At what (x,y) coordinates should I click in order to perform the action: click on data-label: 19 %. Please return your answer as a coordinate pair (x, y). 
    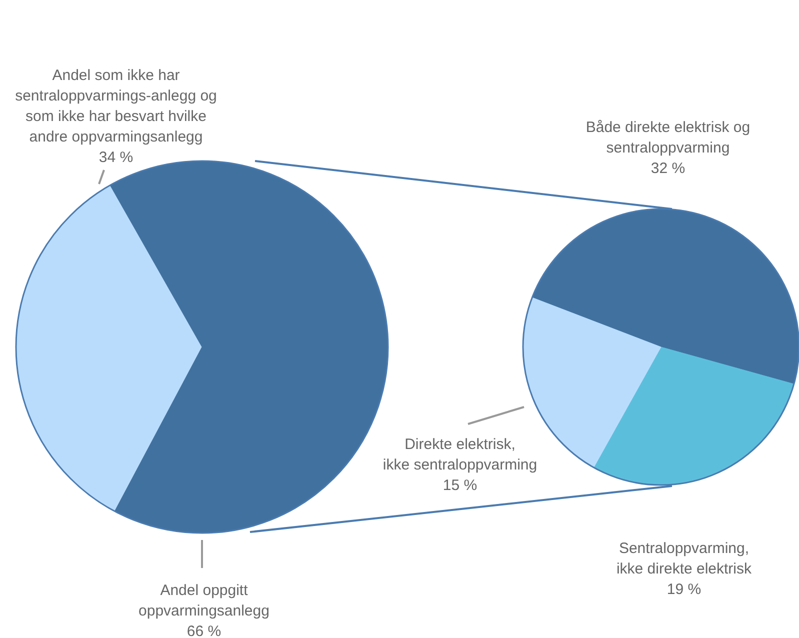
    Looking at the image, I should click on (684, 589).